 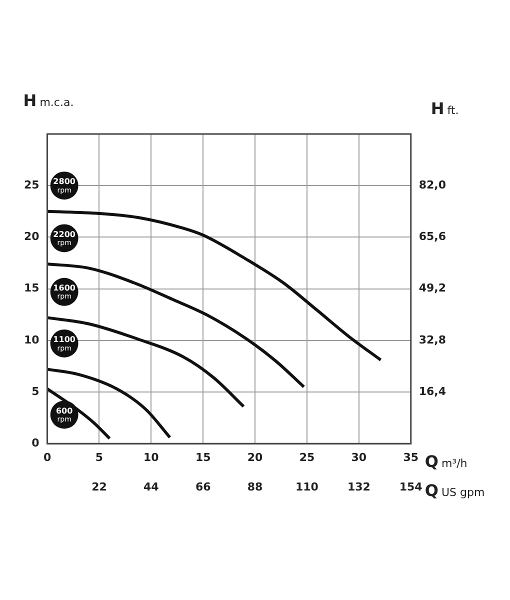 I want to click on x-axis-title: Q m³/h, so click(x=446, y=461).